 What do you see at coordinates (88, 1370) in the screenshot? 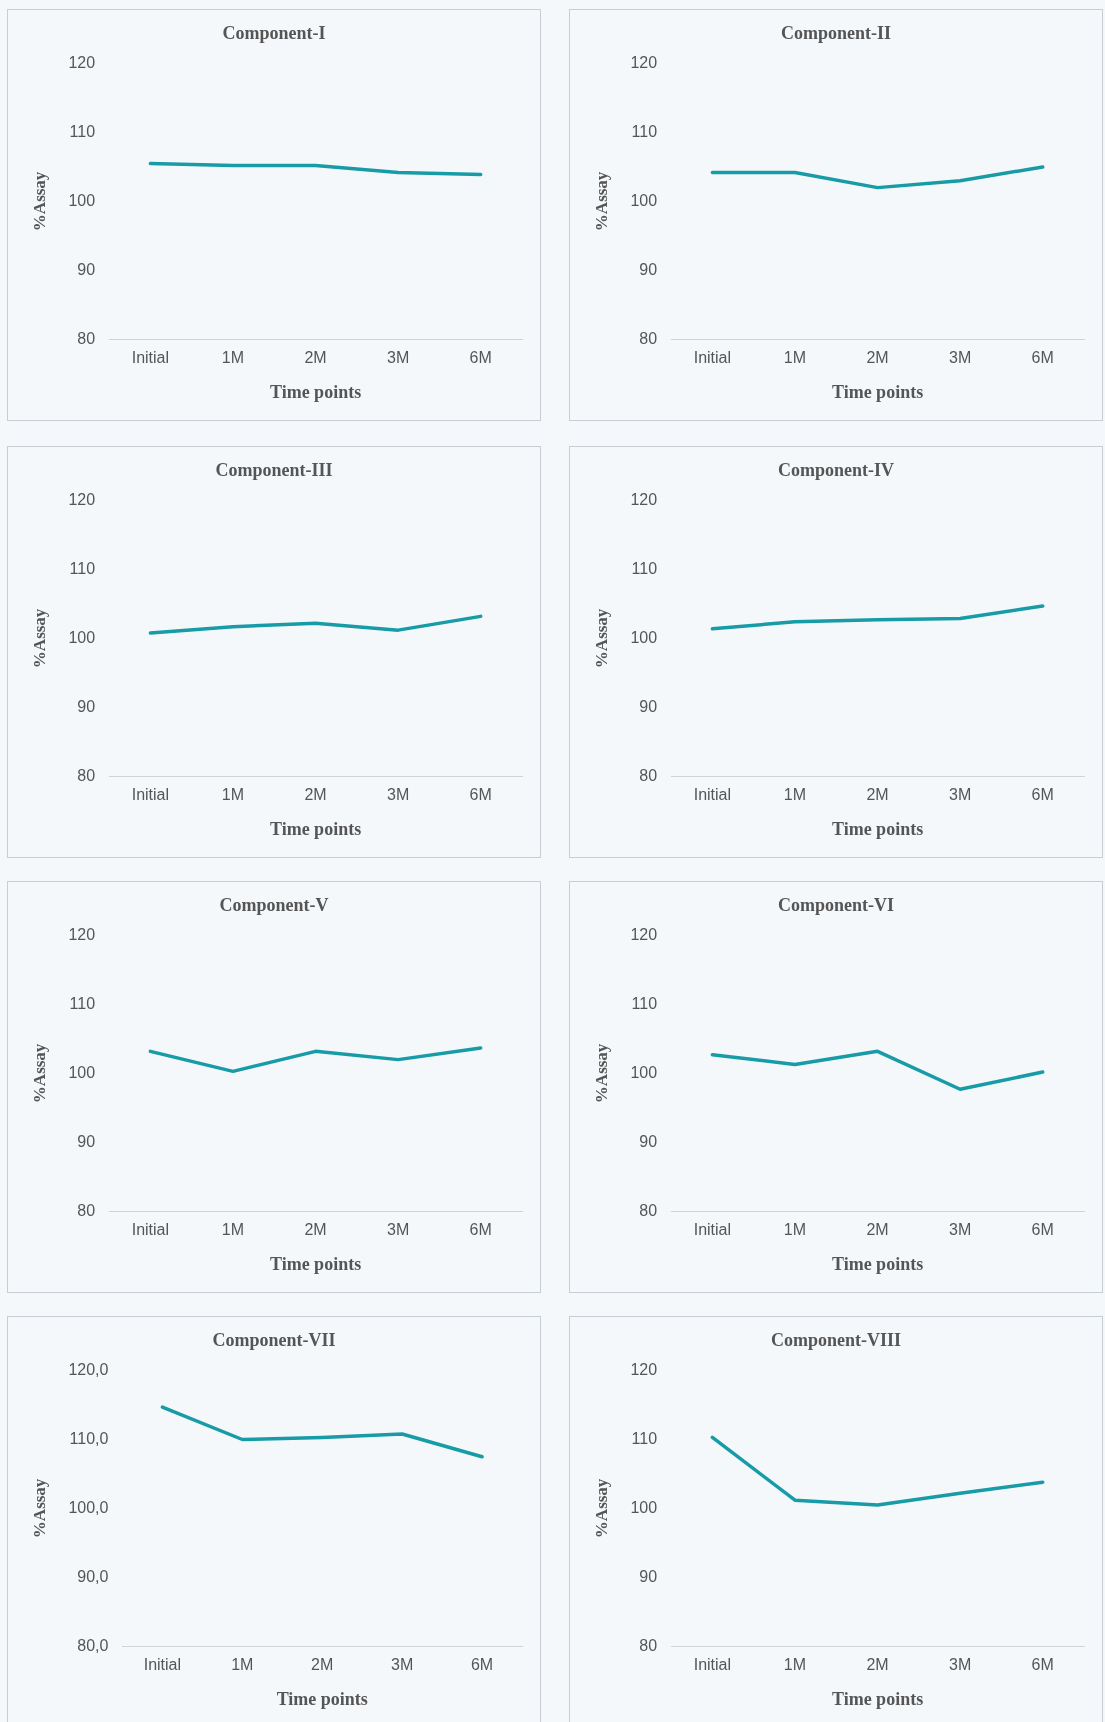
I see `y-tick-label: 120,0` at bounding box center [88, 1370].